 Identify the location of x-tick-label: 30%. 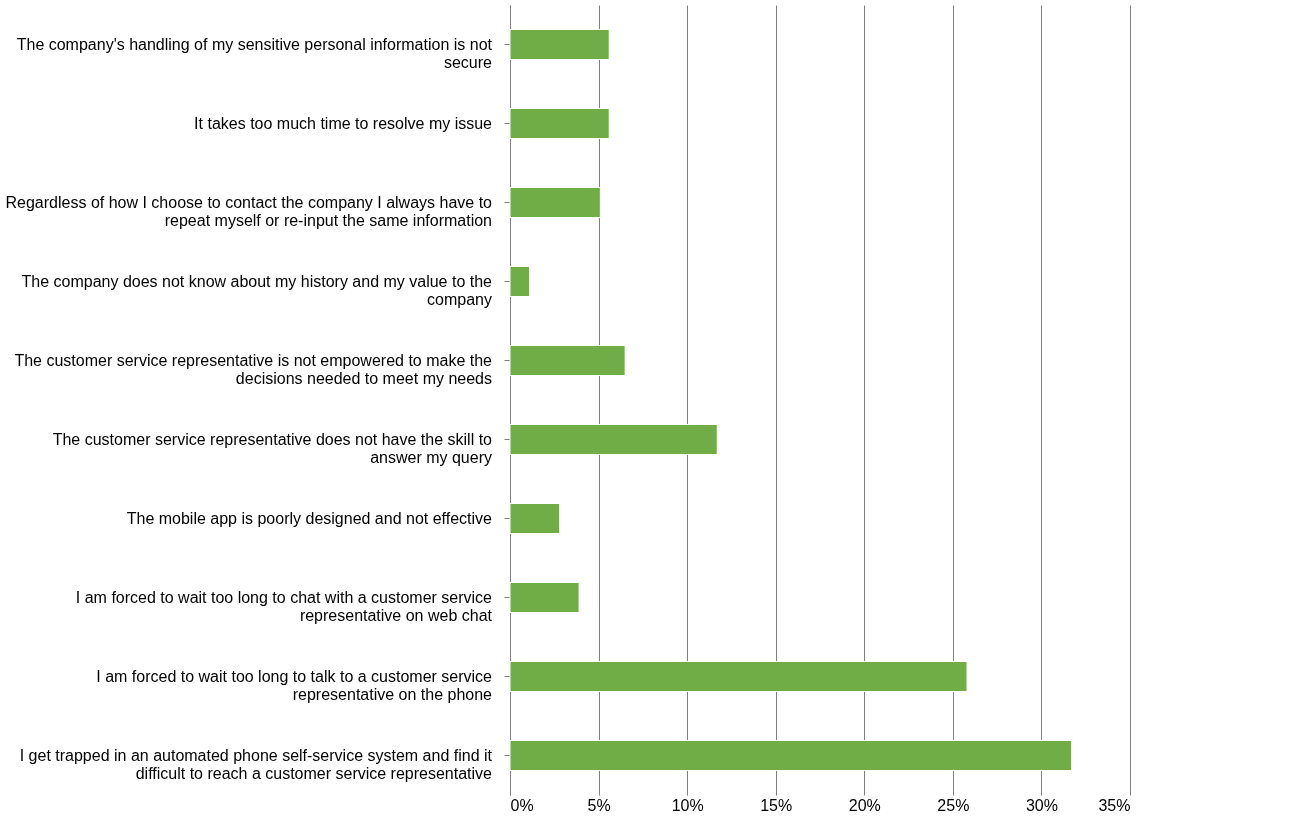
(1041, 805).